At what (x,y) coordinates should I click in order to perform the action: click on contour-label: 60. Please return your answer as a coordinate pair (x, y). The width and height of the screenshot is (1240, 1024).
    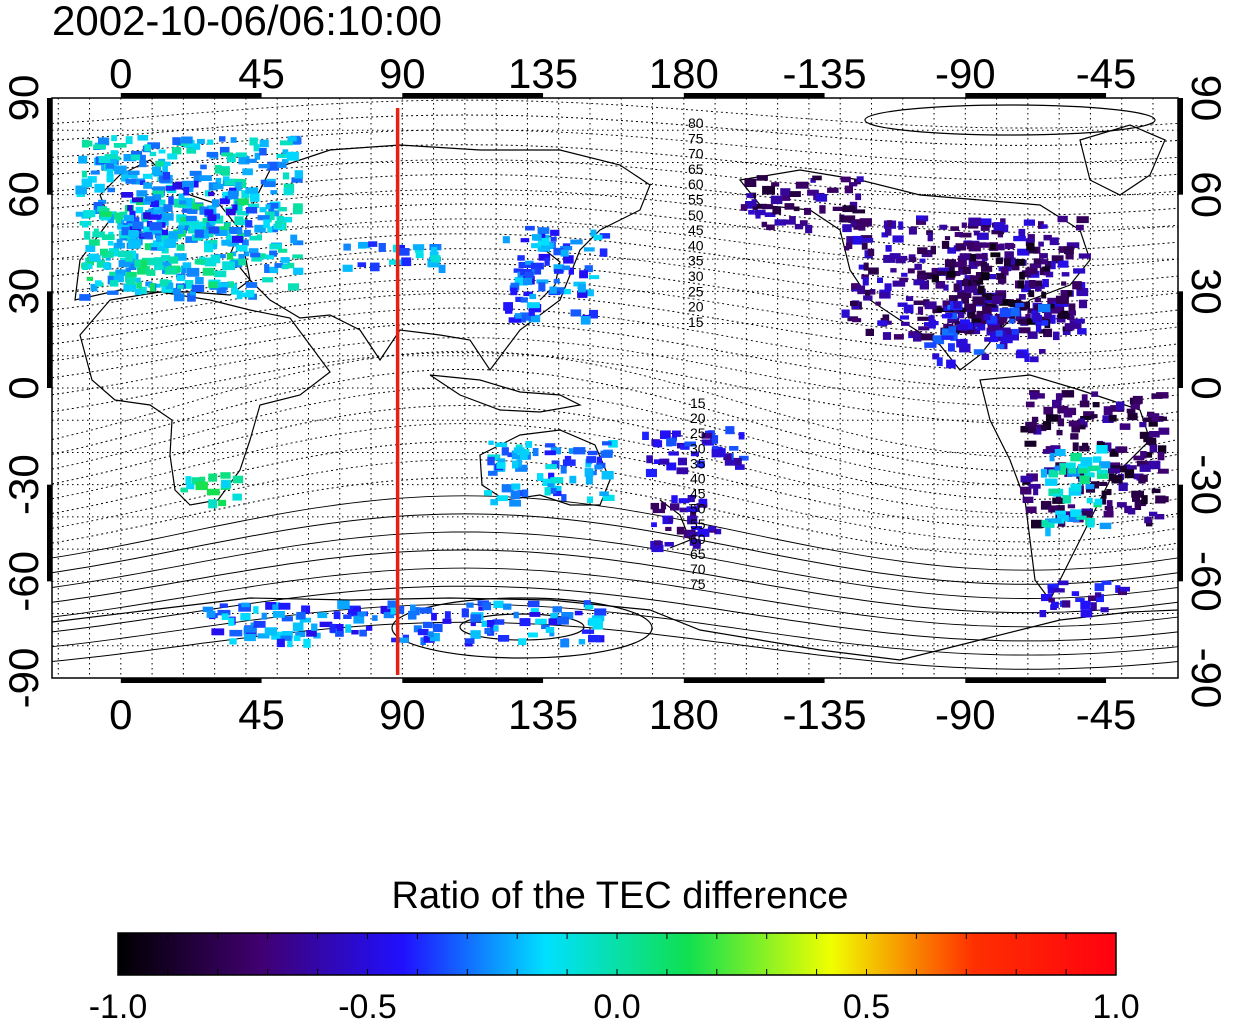
    Looking at the image, I should click on (696, 184).